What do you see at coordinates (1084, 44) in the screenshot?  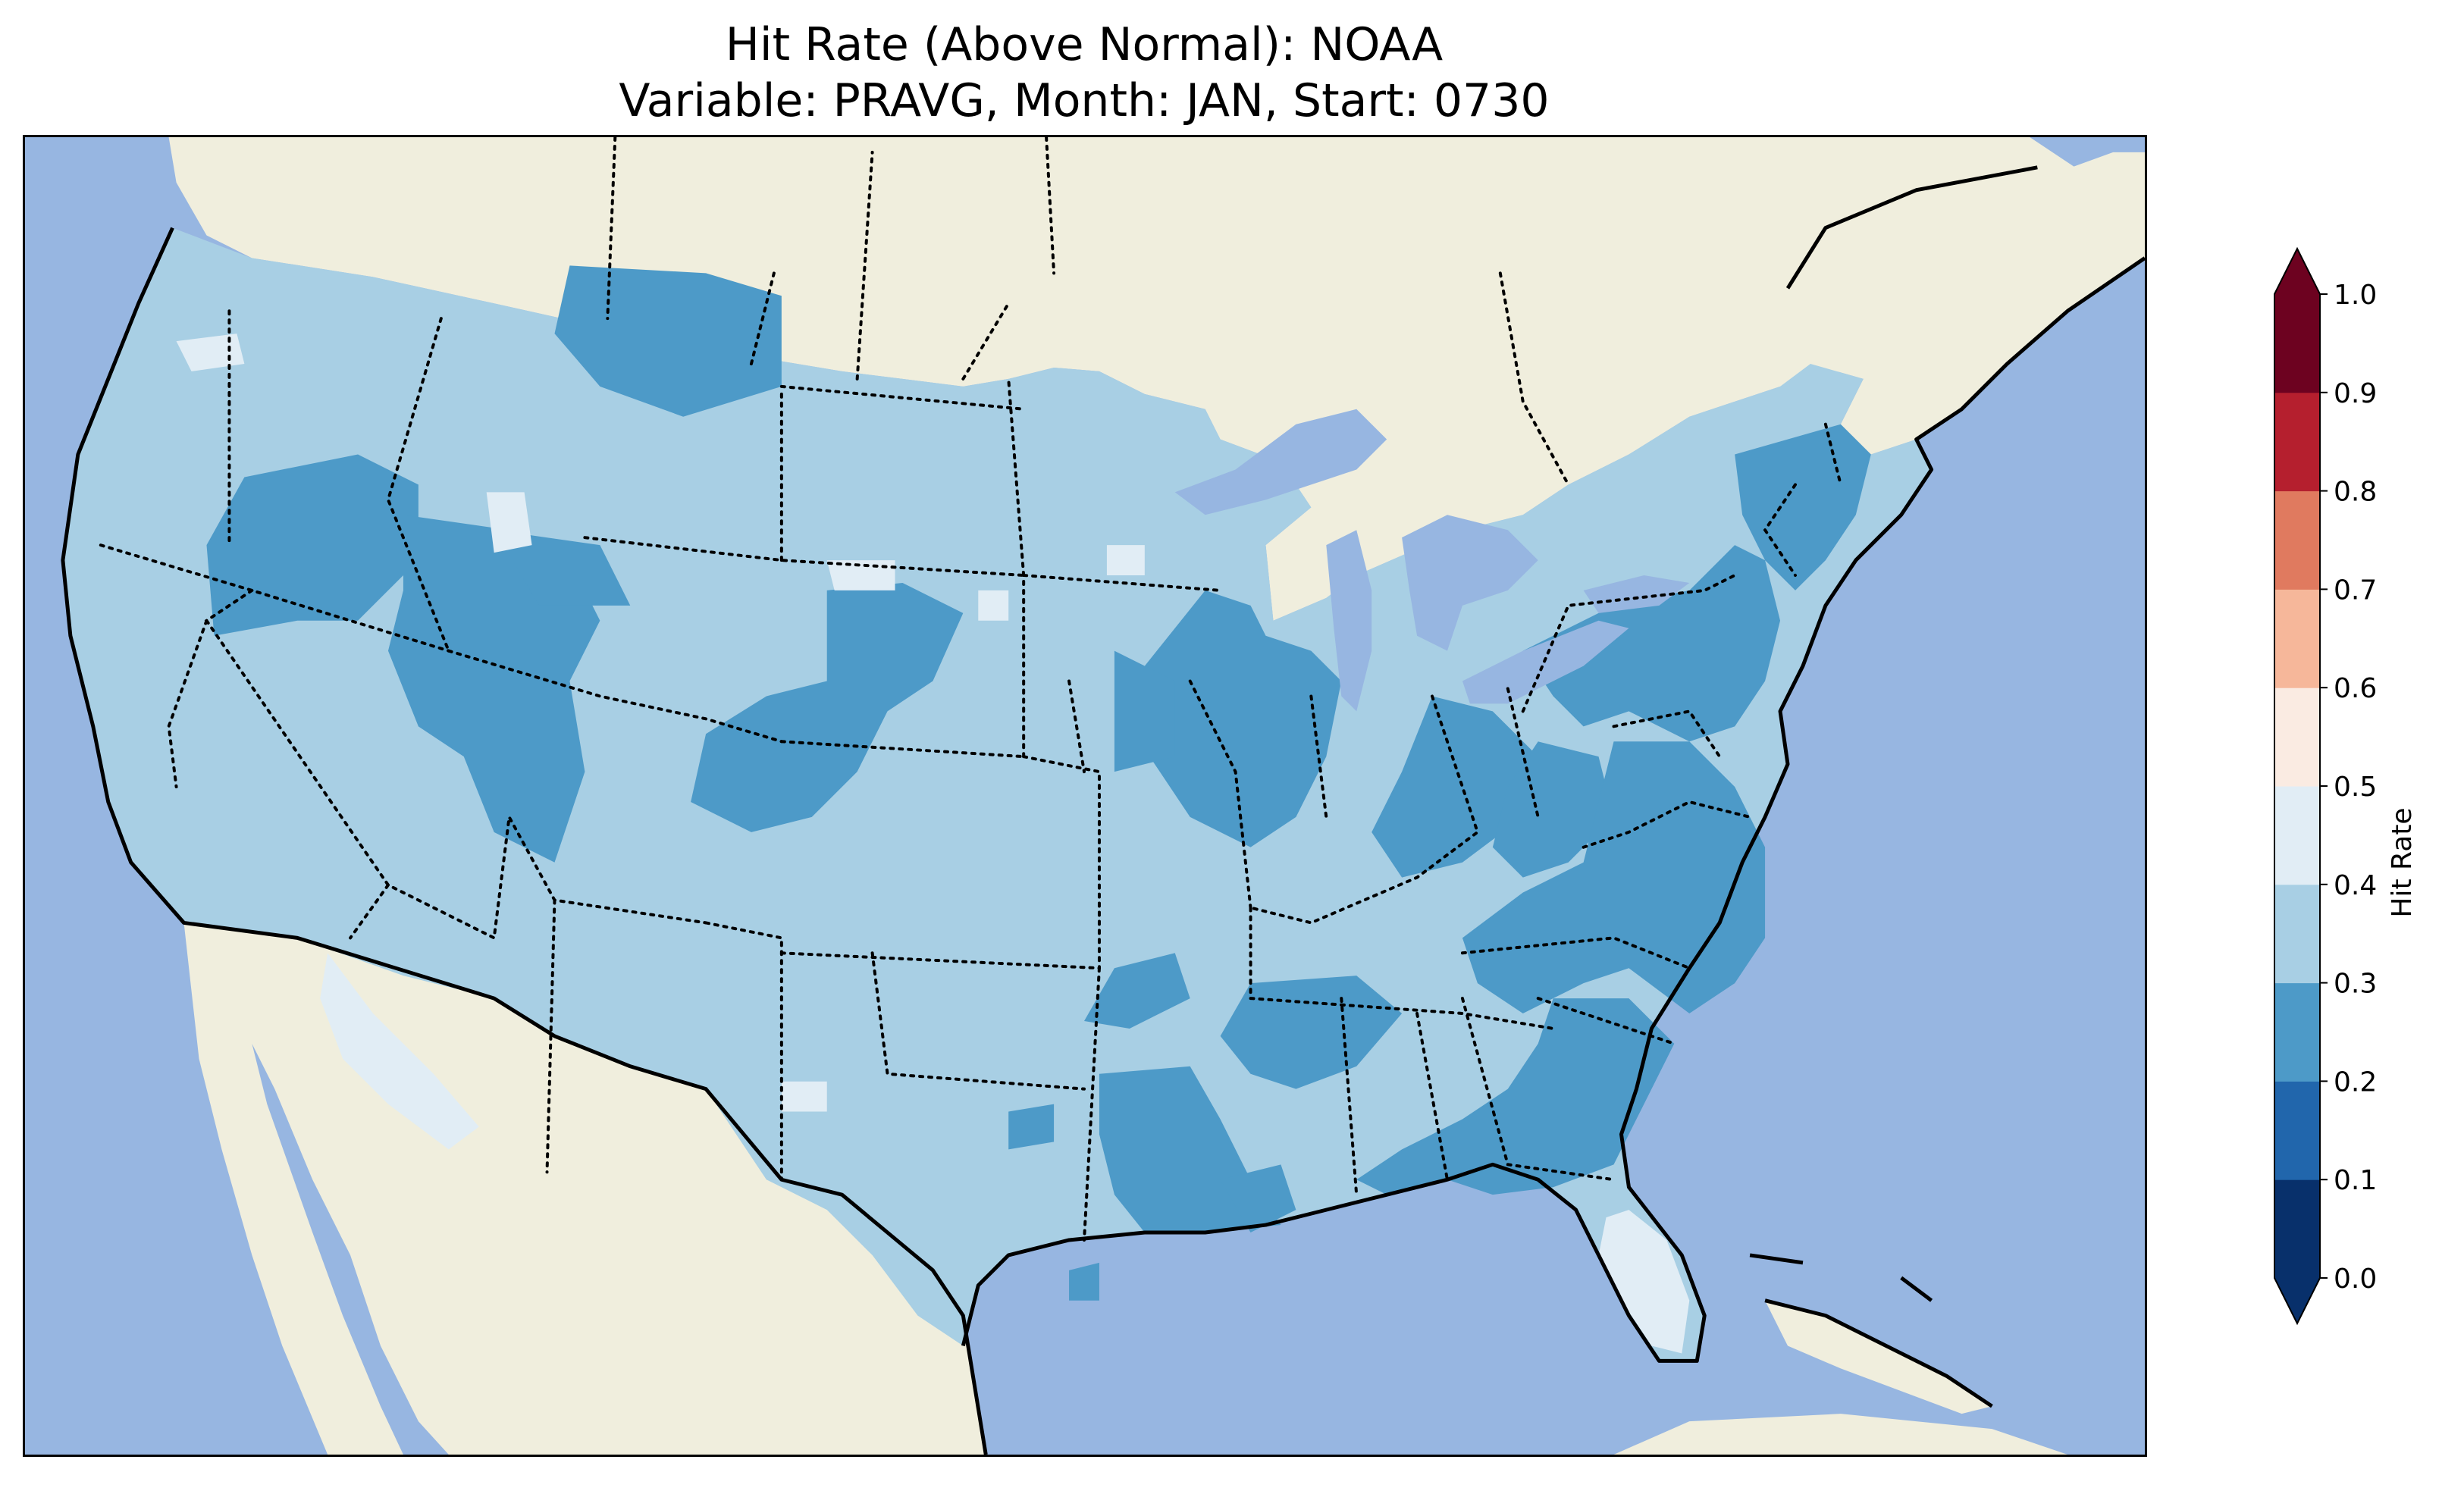 I see `title-line-1: Hit Rate (Above Normal): NOAA` at bounding box center [1084, 44].